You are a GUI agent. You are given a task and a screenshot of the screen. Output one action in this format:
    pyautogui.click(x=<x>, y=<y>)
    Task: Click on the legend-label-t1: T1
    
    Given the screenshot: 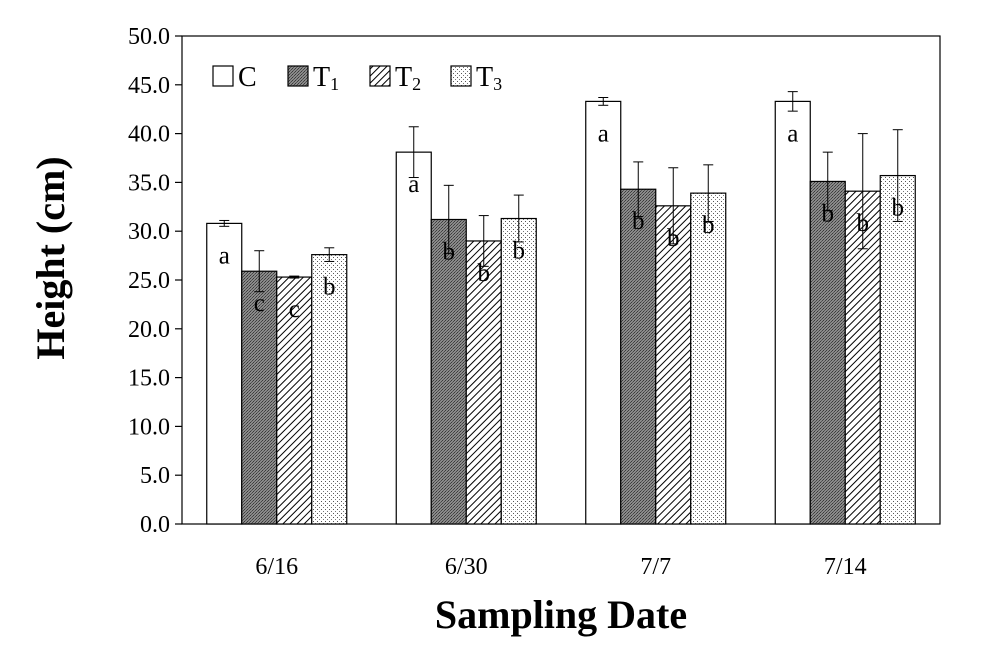 What is the action you would take?
    pyautogui.click(x=326, y=78)
    